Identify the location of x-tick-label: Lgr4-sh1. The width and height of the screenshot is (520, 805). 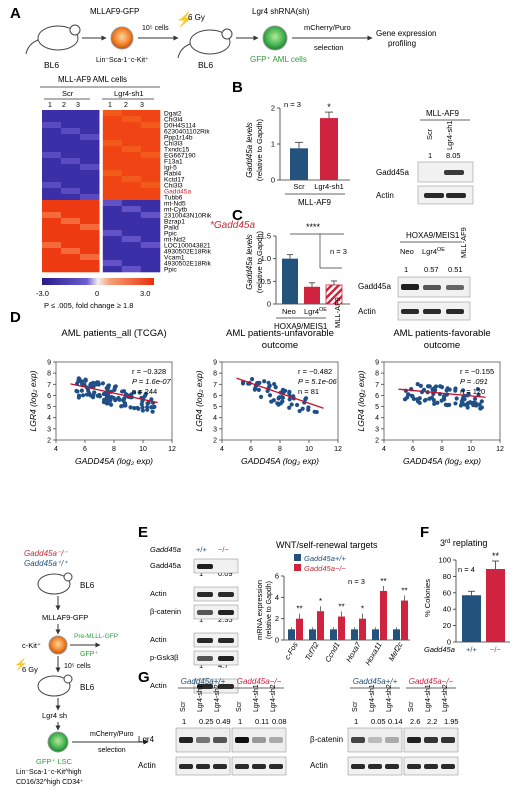
(329, 186).